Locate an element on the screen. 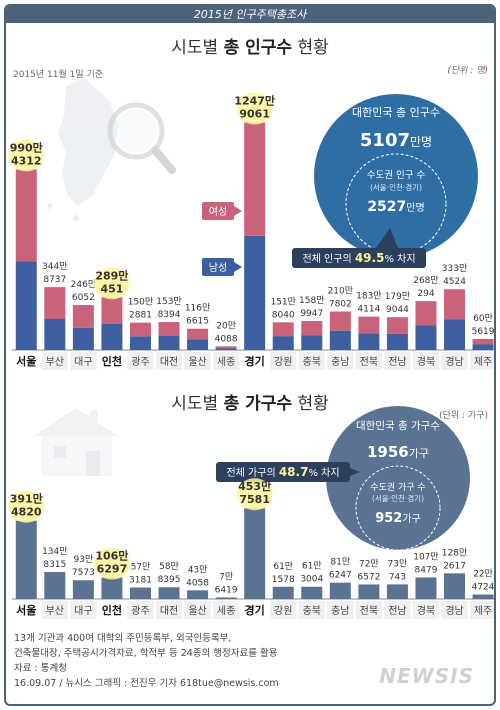 This screenshot has width=500, height=710. category-label: 대구 is located at coordinates (83, 362).